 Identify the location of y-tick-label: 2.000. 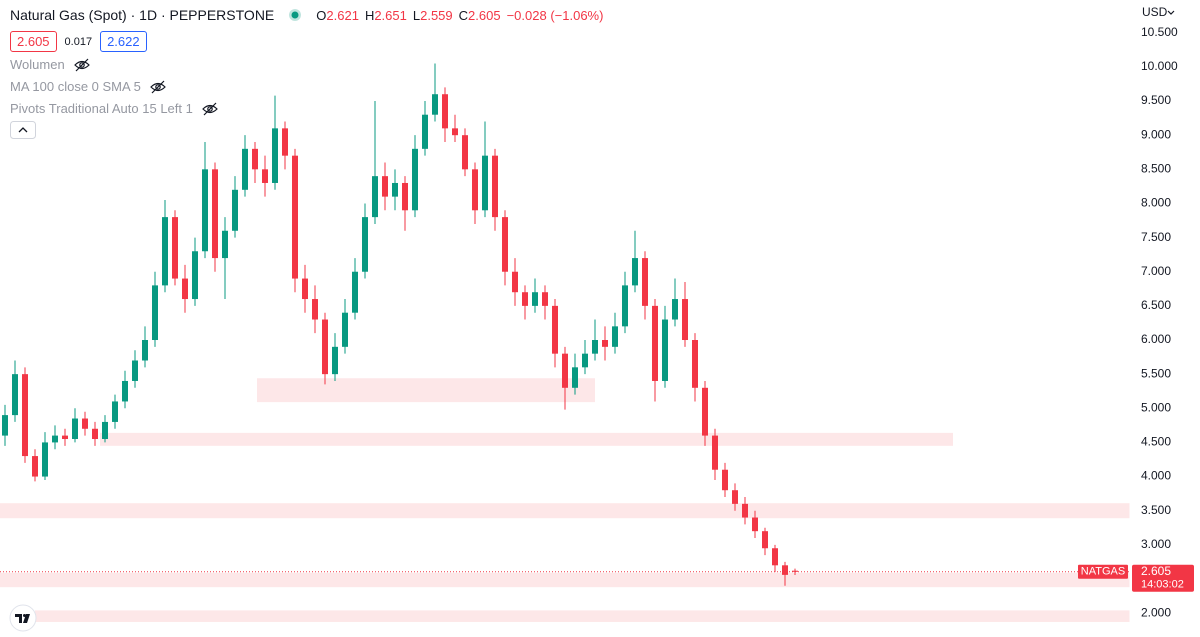
(1156, 612).